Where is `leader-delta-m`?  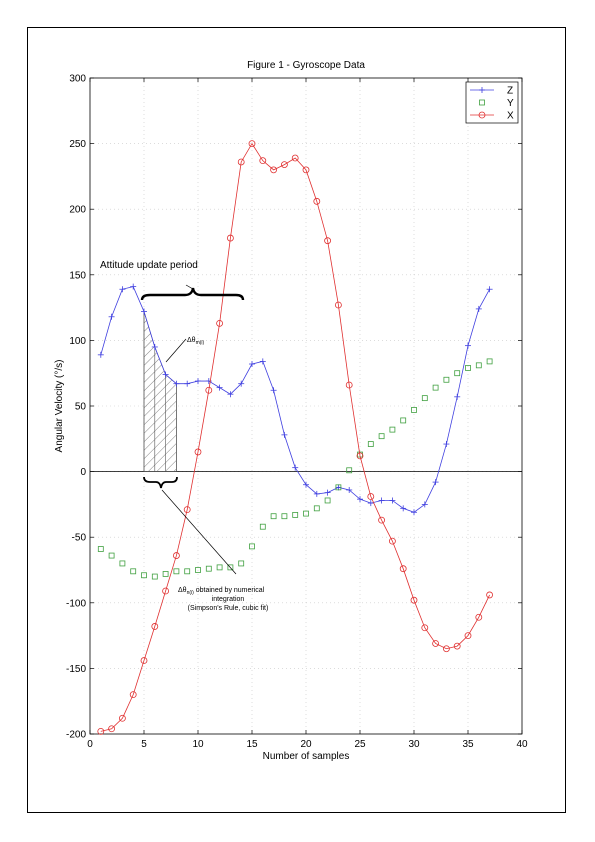
leader-delta-m is located at coordinates (176, 350).